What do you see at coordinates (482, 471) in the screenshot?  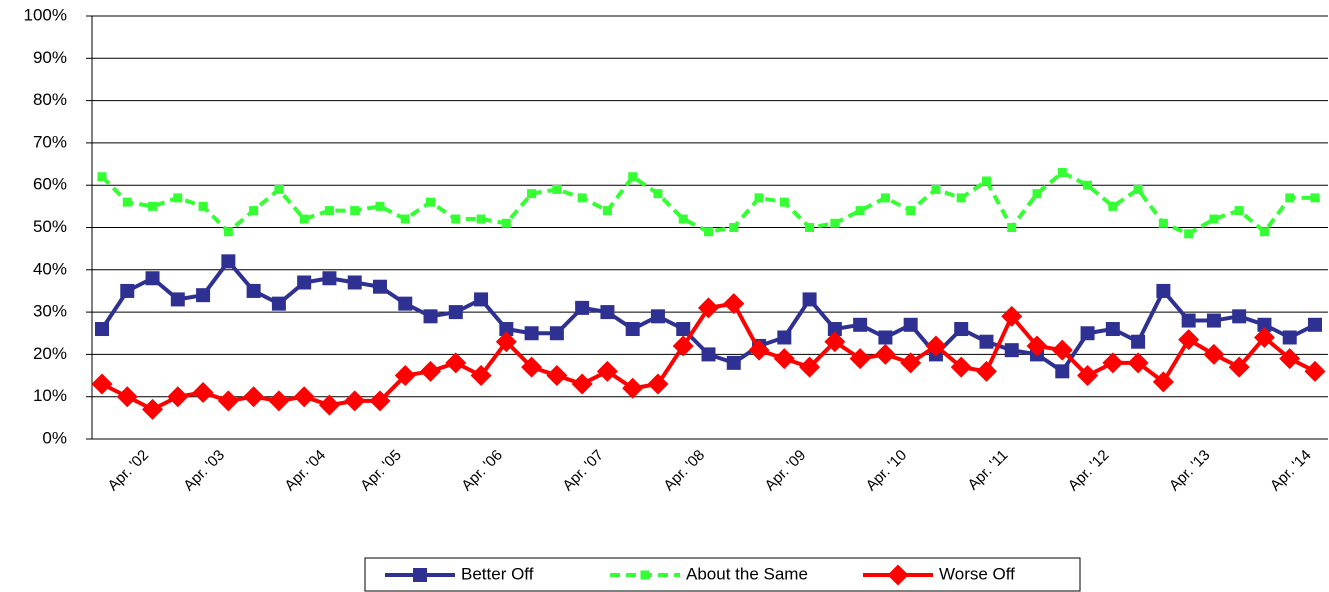 I see `x-tick-label: Apr. '06` at bounding box center [482, 471].